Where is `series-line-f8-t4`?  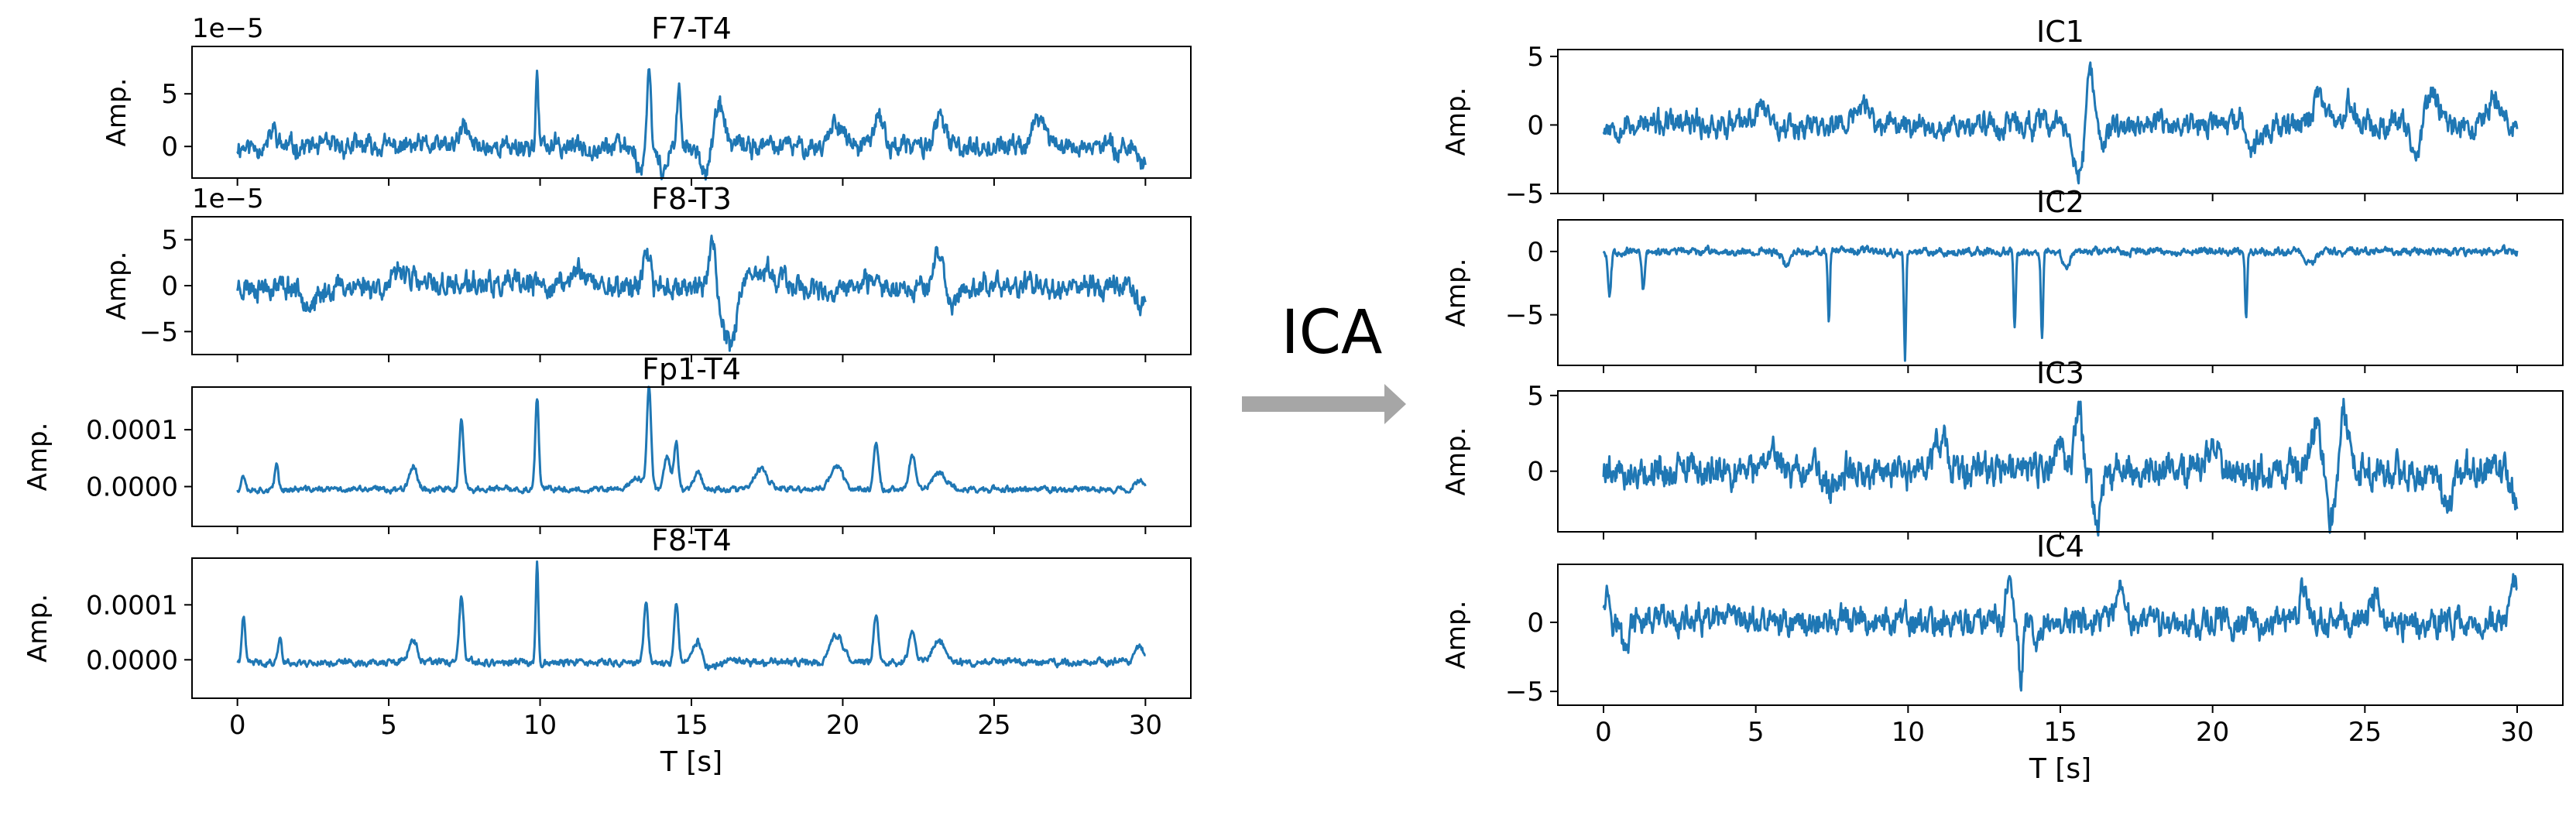 series-line-f8-t4 is located at coordinates (691, 615).